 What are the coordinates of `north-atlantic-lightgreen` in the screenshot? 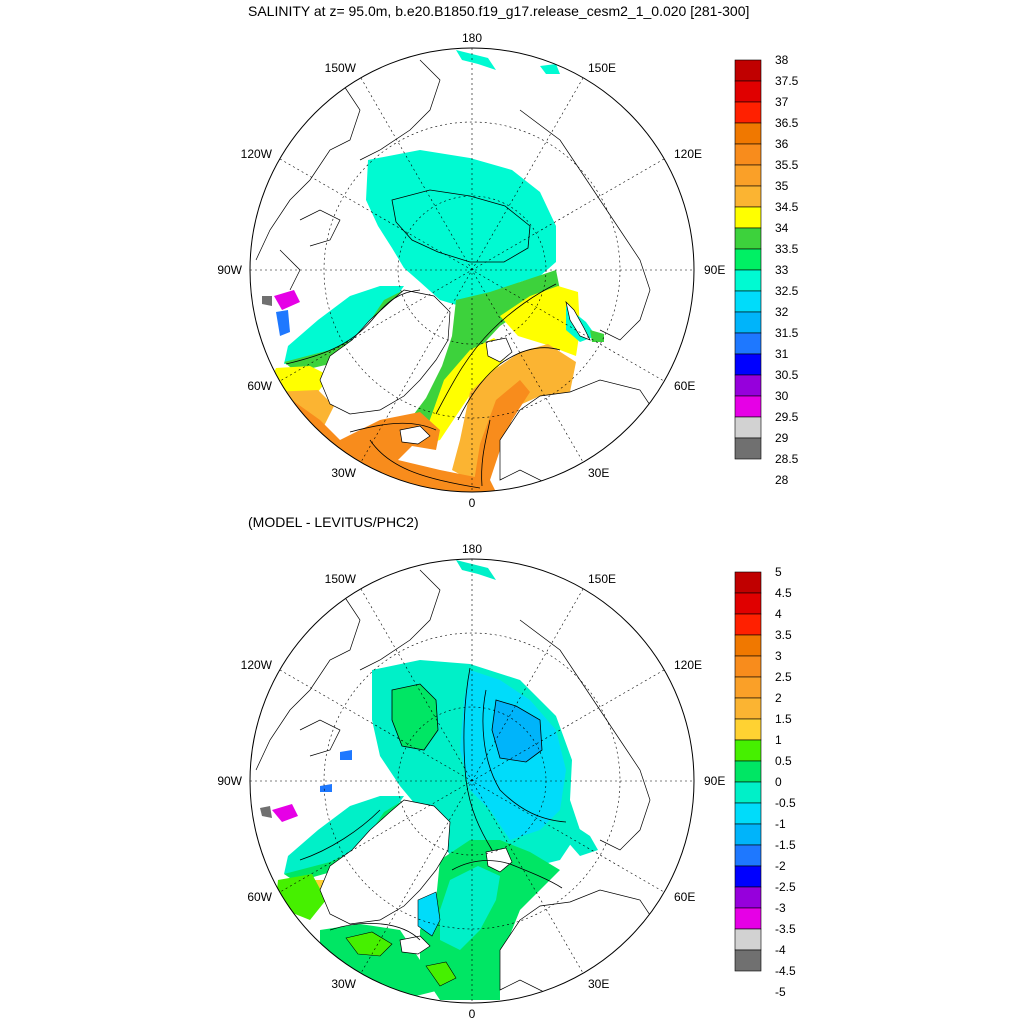 It's located at (369, 944).